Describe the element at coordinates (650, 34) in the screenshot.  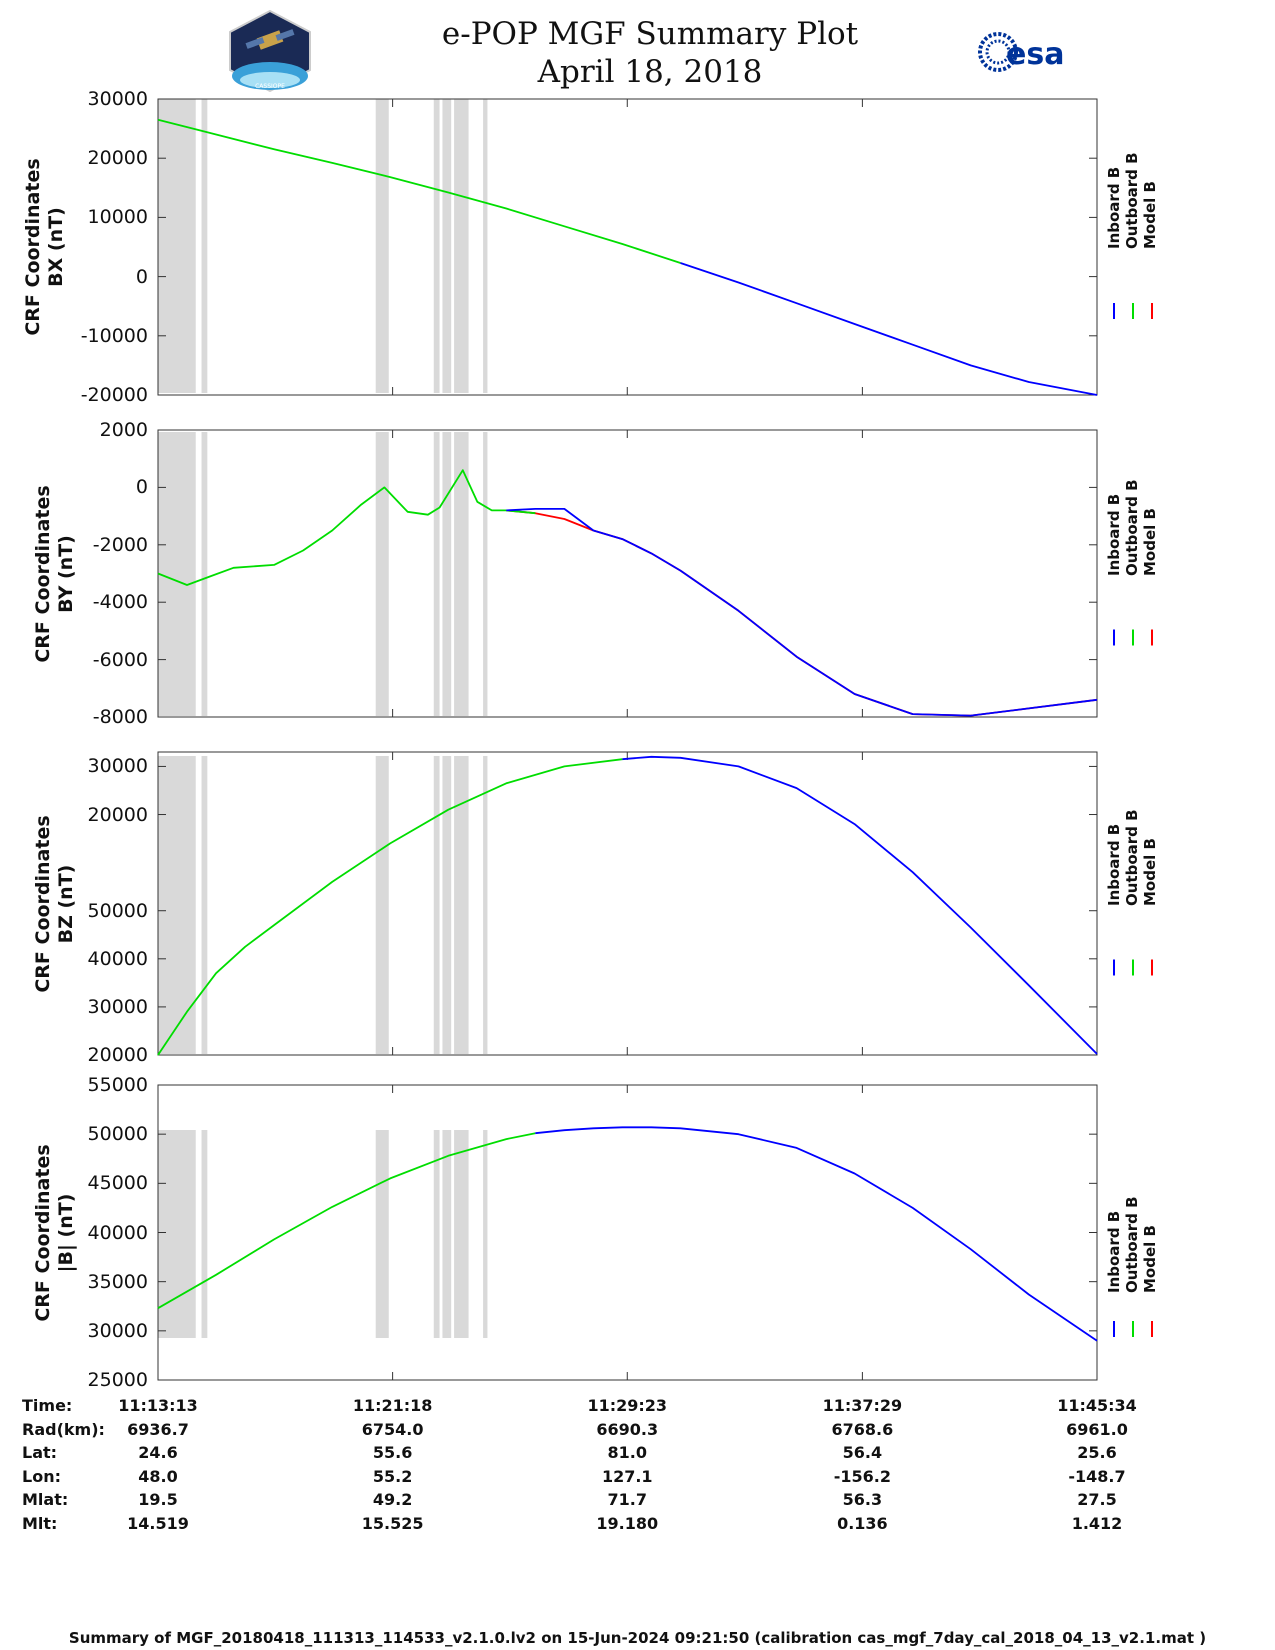
I see `plot-title: e-POP MGF Summary Plot` at that location.